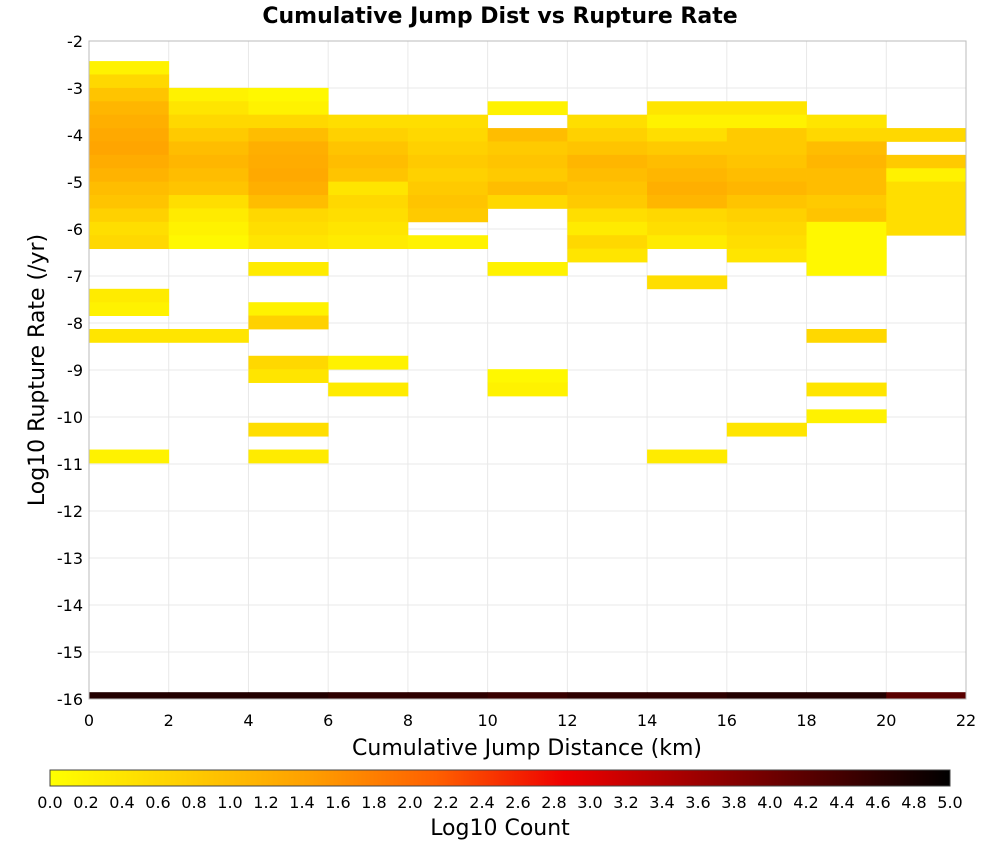  I want to click on x-tick-label: 4, so click(248, 720).